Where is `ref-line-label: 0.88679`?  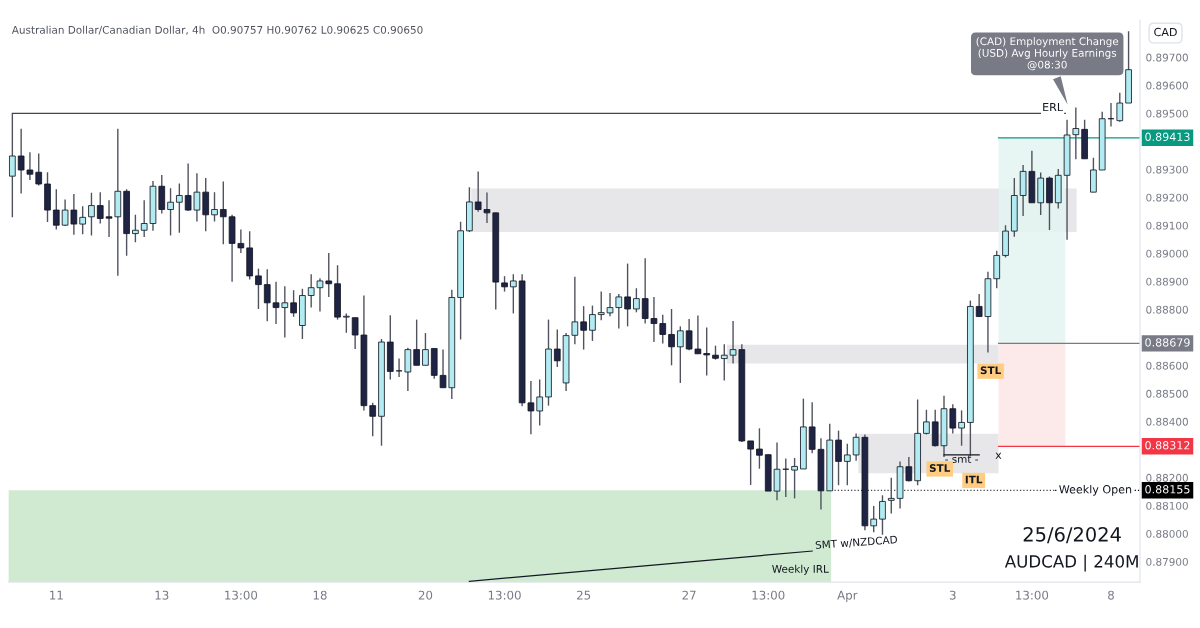 ref-line-label: 0.88679 is located at coordinates (1167, 342).